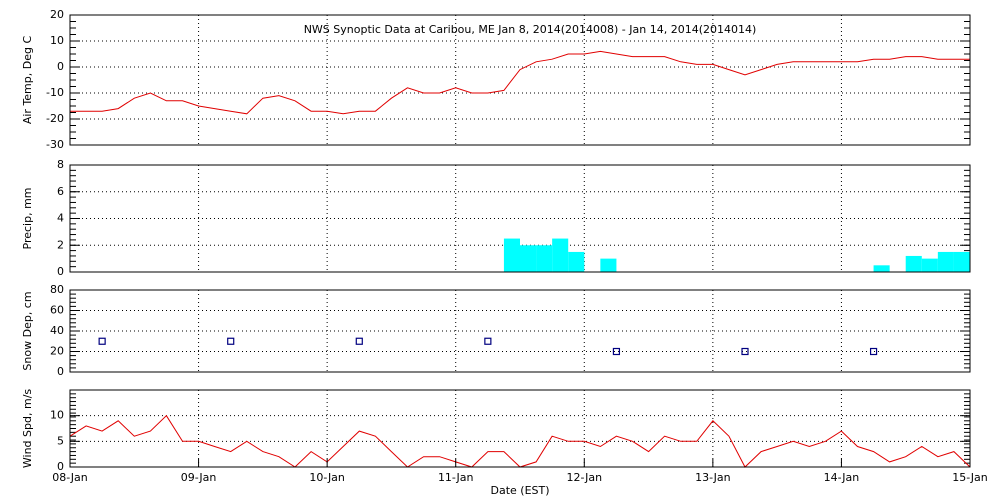 The height and width of the screenshot is (504, 1000). I want to click on y-tick-label: -10, so click(55, 92).